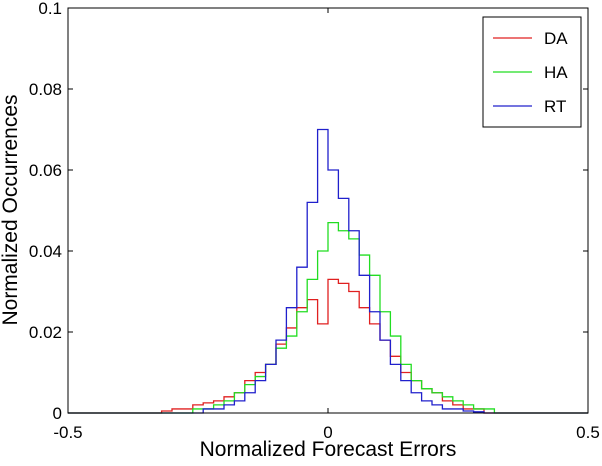 The width and height of the screenshot is (602, 466). What do you see at coordinates (45, 332) in the screenshot?
I see `y-tick-label: 0.02` at bounding box center [45, 332].